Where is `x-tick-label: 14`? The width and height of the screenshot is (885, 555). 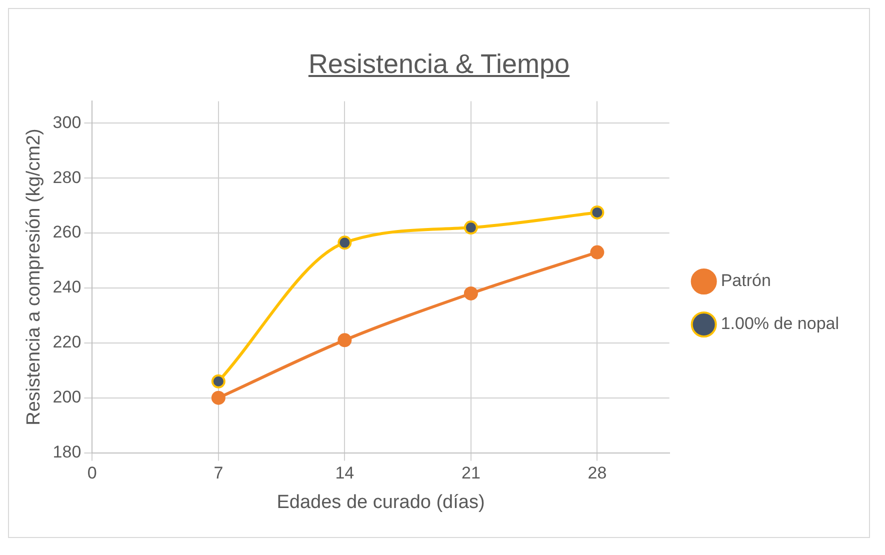 x-tick-label: 14 is located at coordinates (344, 473).